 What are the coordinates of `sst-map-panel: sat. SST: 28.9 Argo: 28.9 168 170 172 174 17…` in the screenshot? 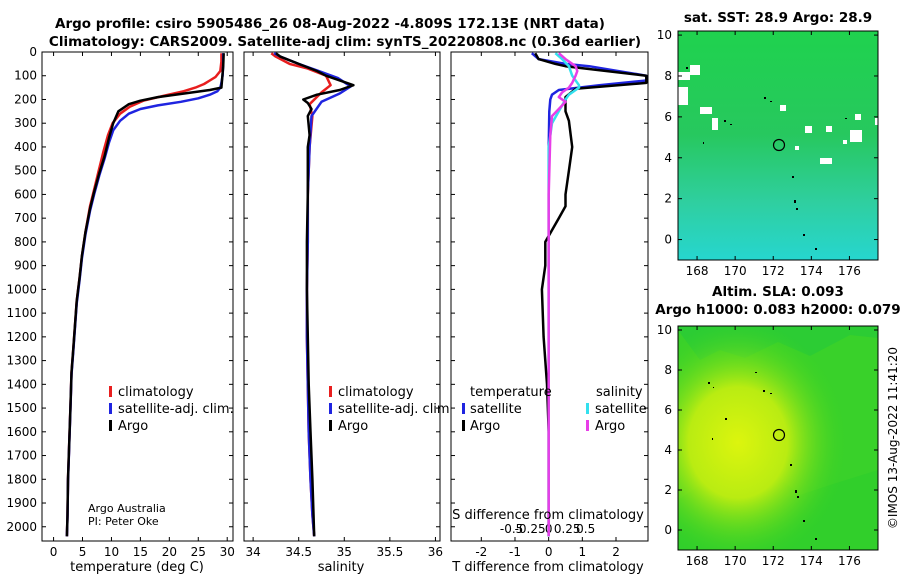 It's located at (768, 144).